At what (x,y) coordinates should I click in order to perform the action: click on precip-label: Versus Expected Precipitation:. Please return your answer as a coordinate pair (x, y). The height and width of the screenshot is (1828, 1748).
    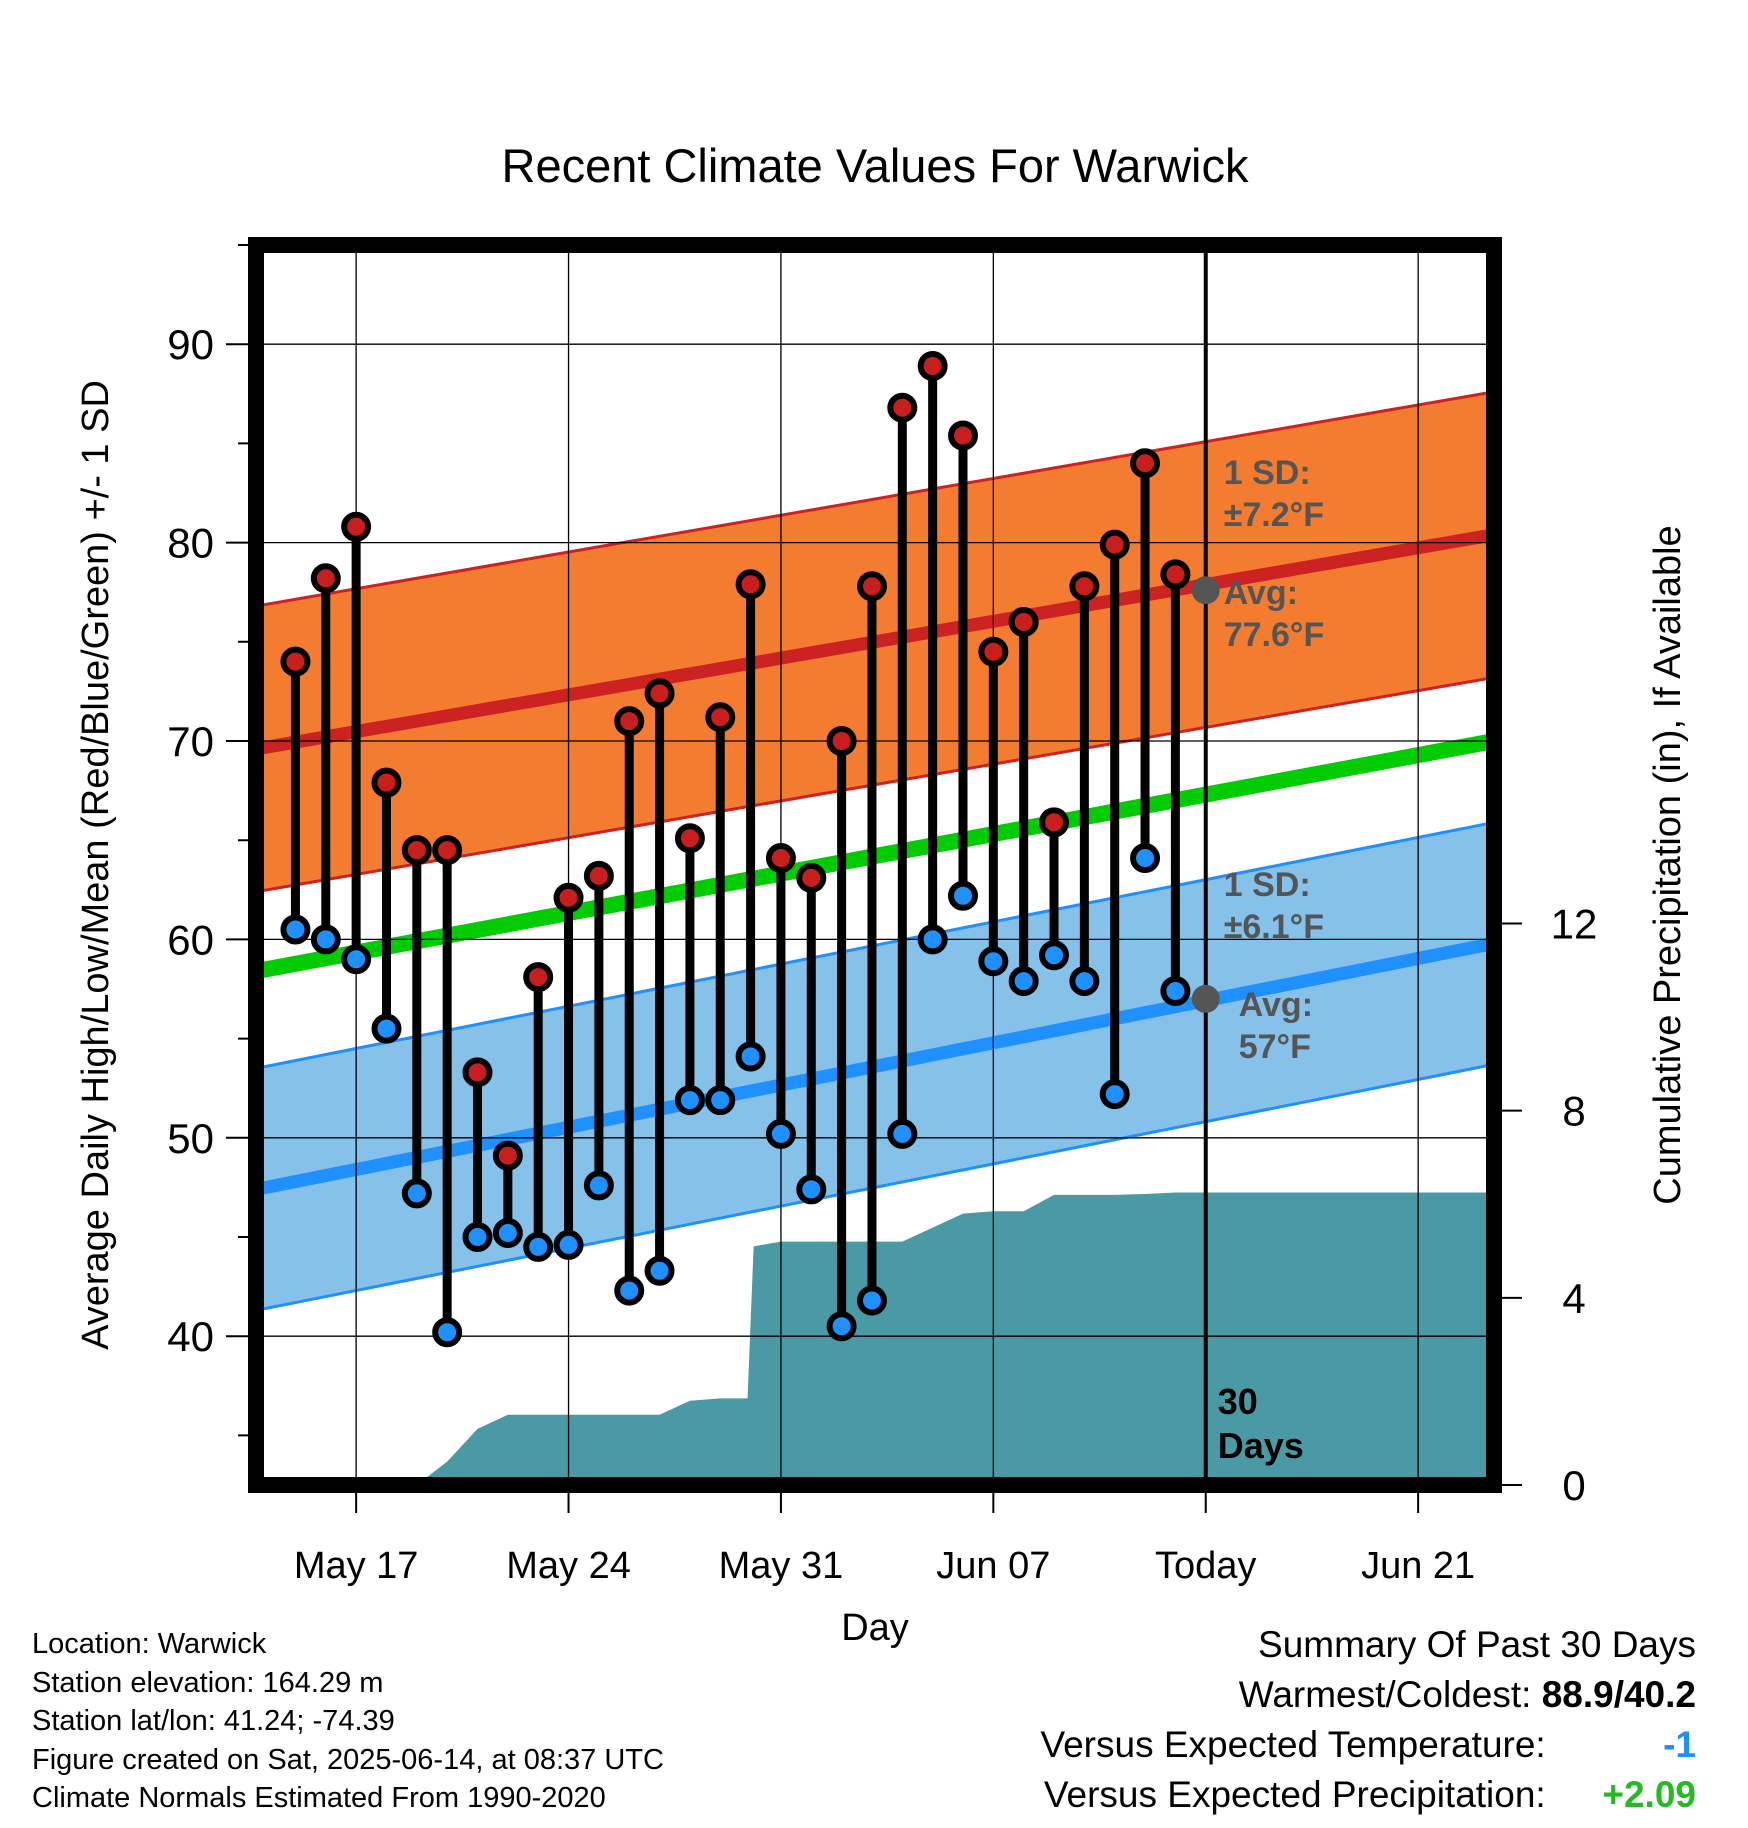
    Looking at the image, I should click on (1294, 1794).